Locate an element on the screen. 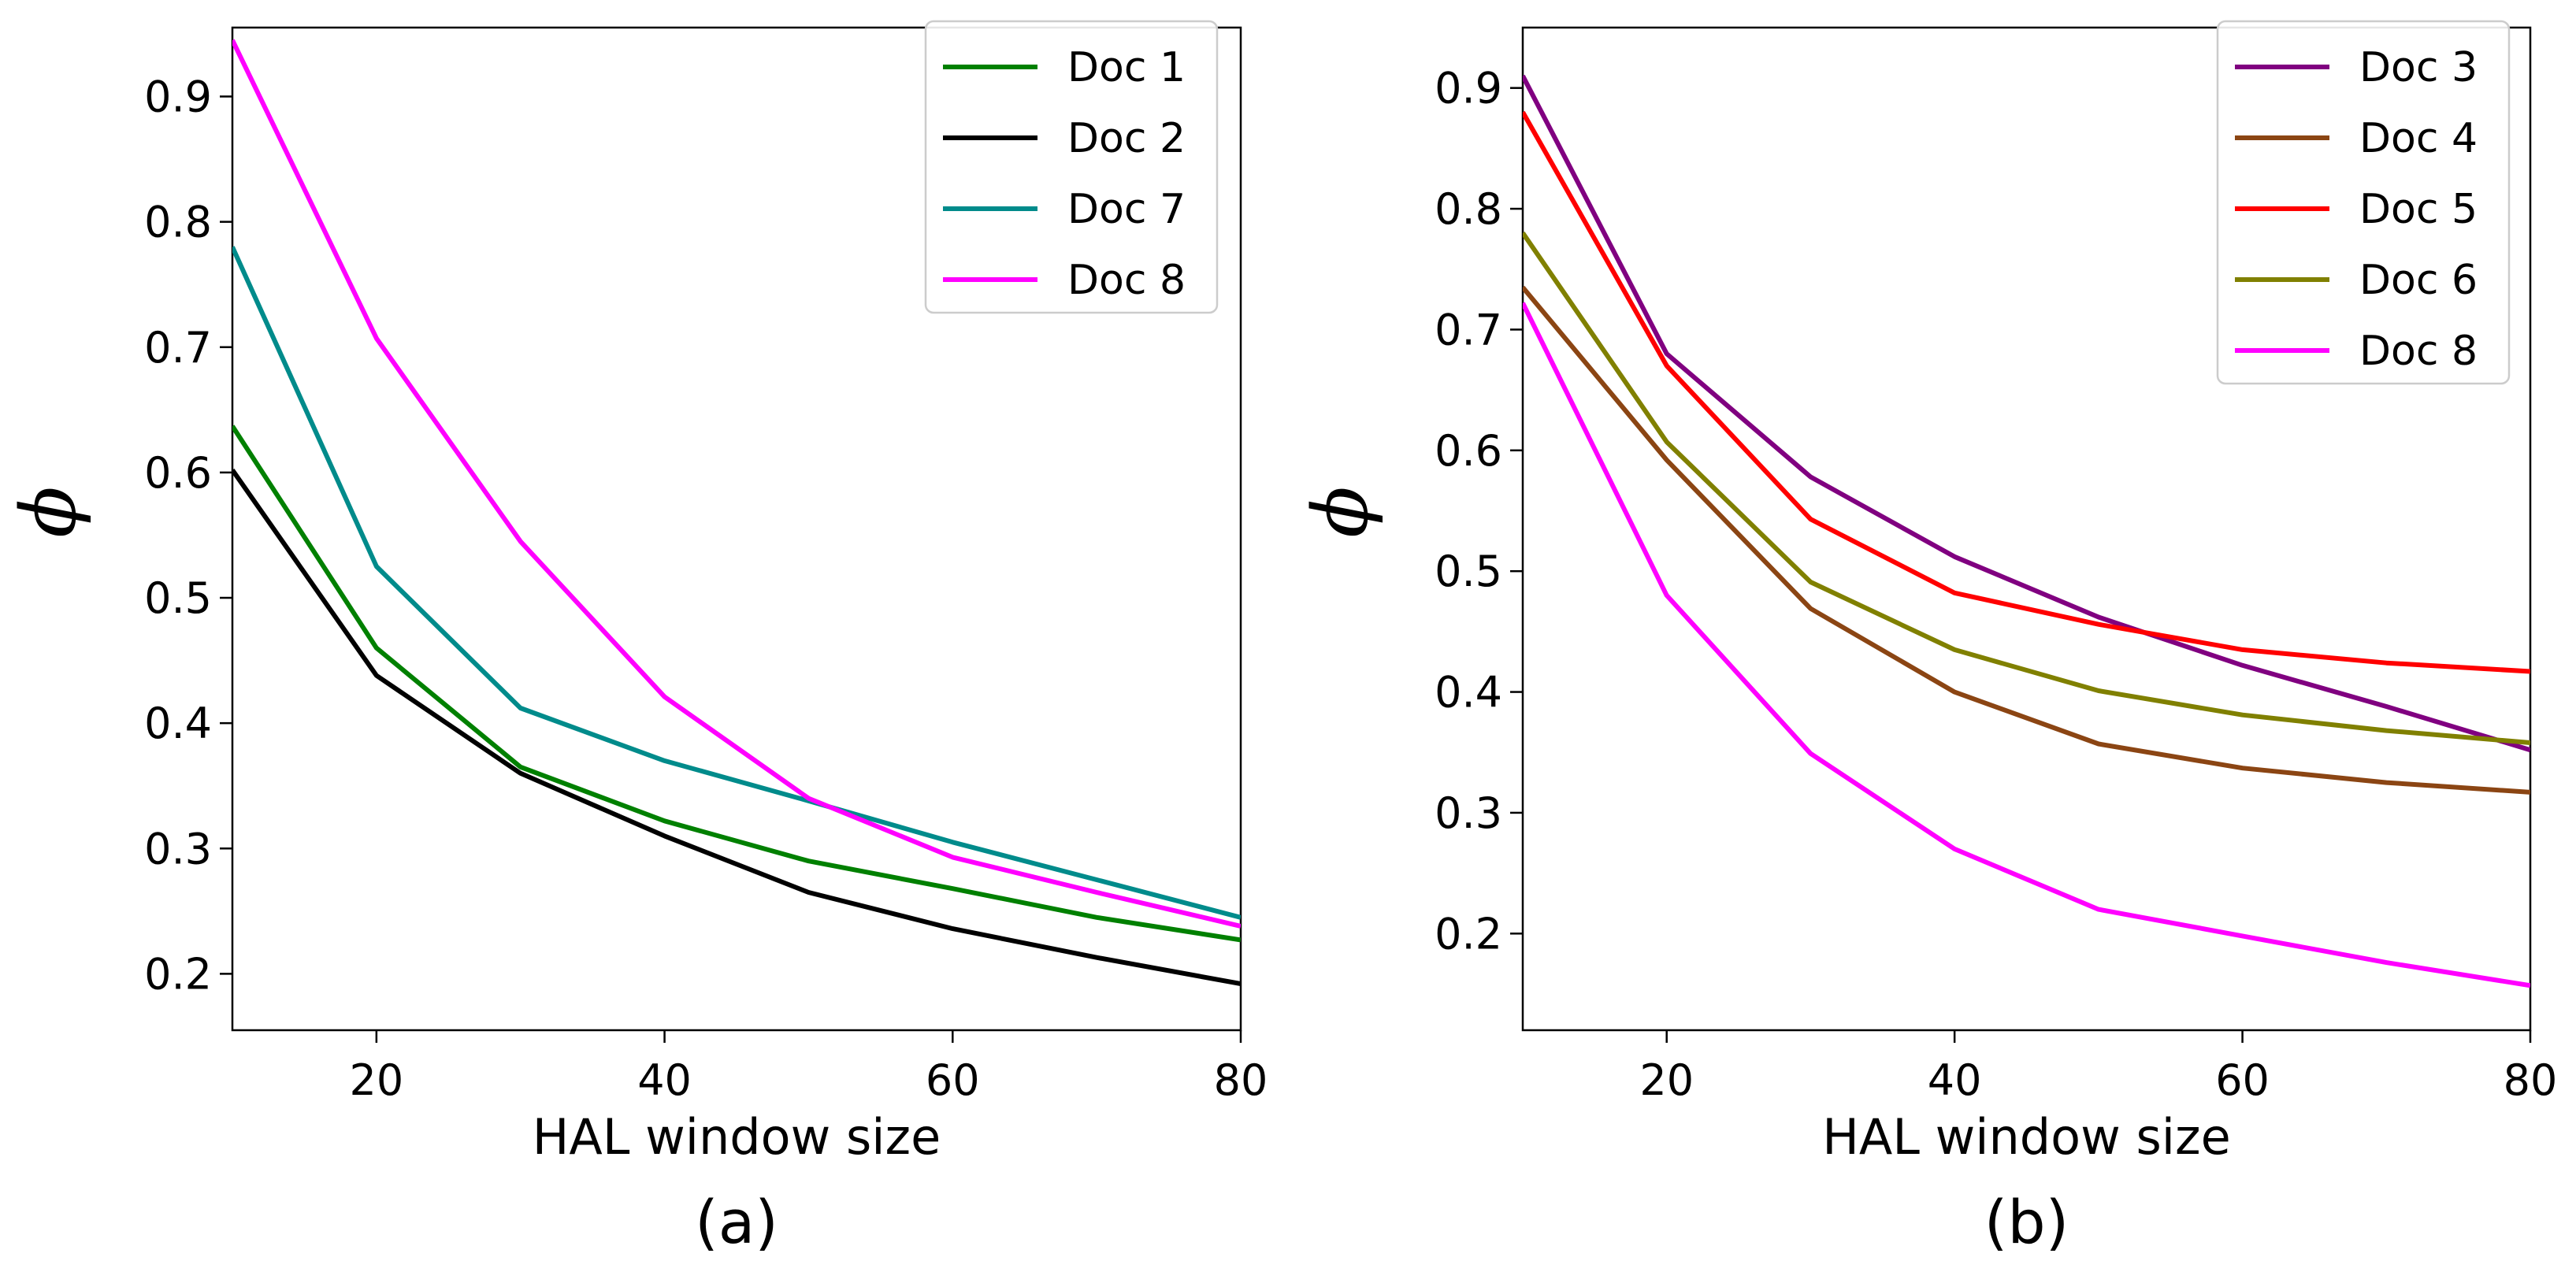  legend-label: Doc 3 is located at coordinates (2418, 67).